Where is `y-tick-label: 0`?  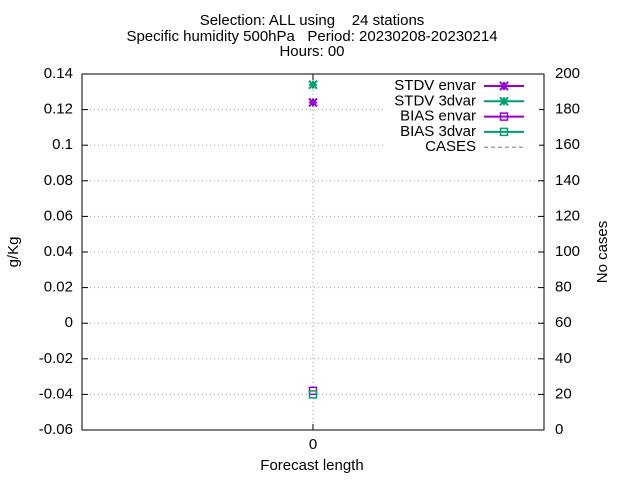
y-tick-label: 0 is located at coordinates (69, 322).